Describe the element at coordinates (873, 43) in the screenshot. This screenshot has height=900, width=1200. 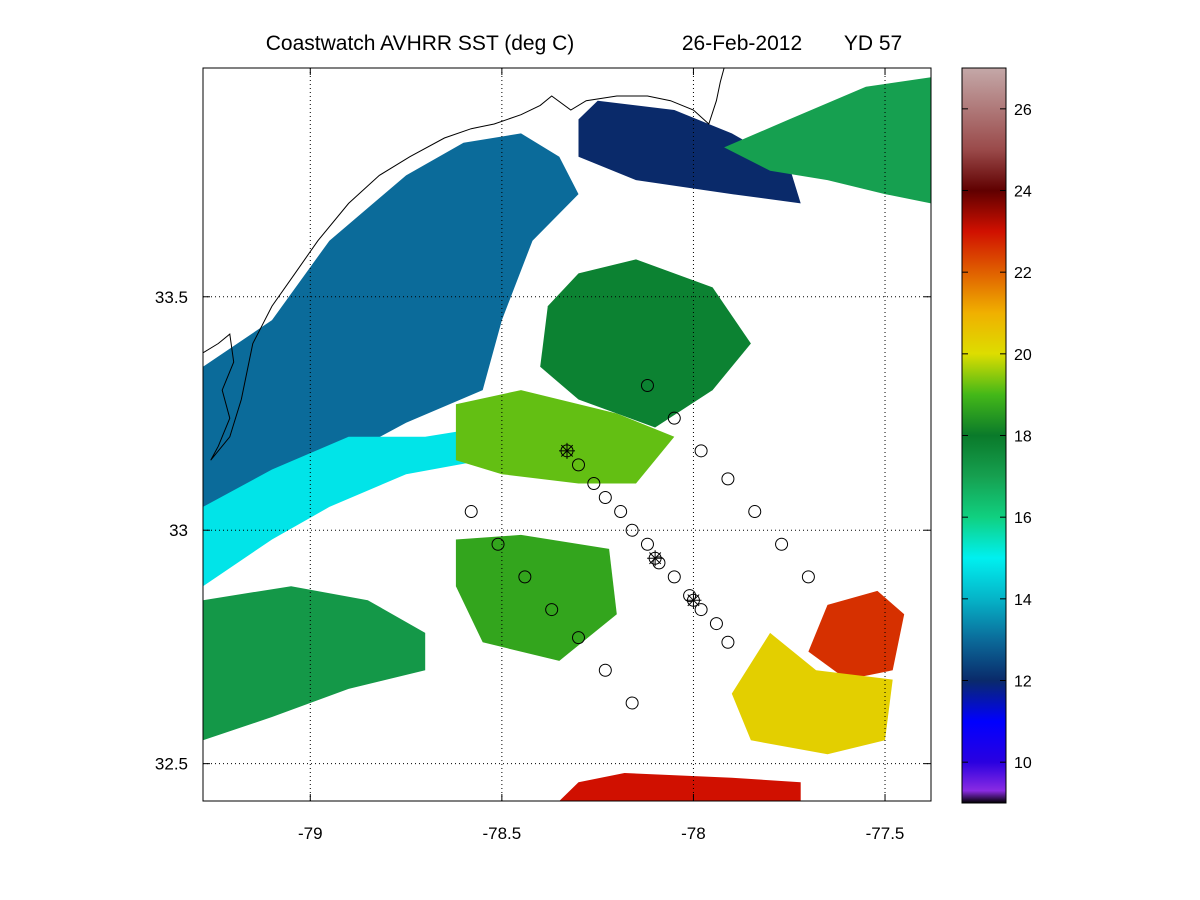
I see `map-yearday: YD 57` at that location.